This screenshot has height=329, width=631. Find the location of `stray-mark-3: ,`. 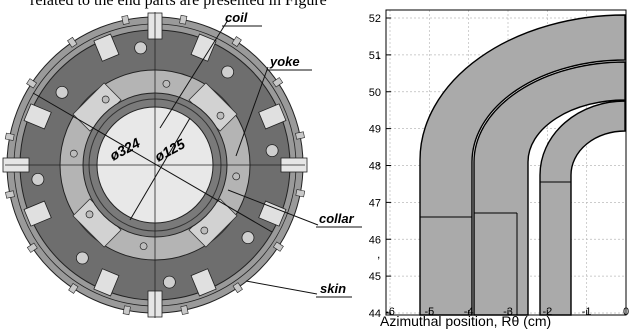

stray-mark-3: , is located at coordinates (378, 254).